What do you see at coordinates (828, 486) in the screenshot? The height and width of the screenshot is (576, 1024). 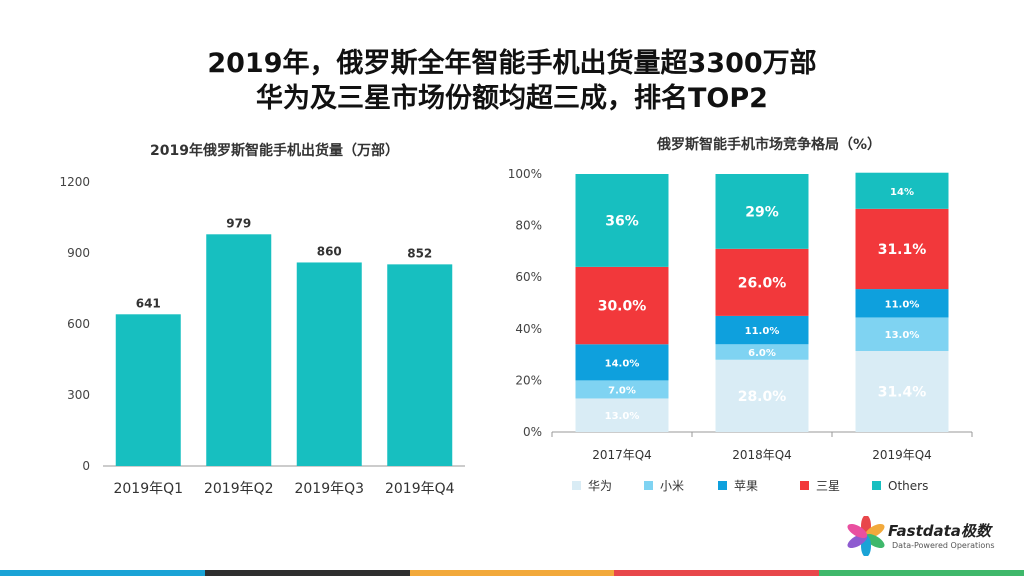 I see `legend-label: 三星` at bounding box center [828, 486].